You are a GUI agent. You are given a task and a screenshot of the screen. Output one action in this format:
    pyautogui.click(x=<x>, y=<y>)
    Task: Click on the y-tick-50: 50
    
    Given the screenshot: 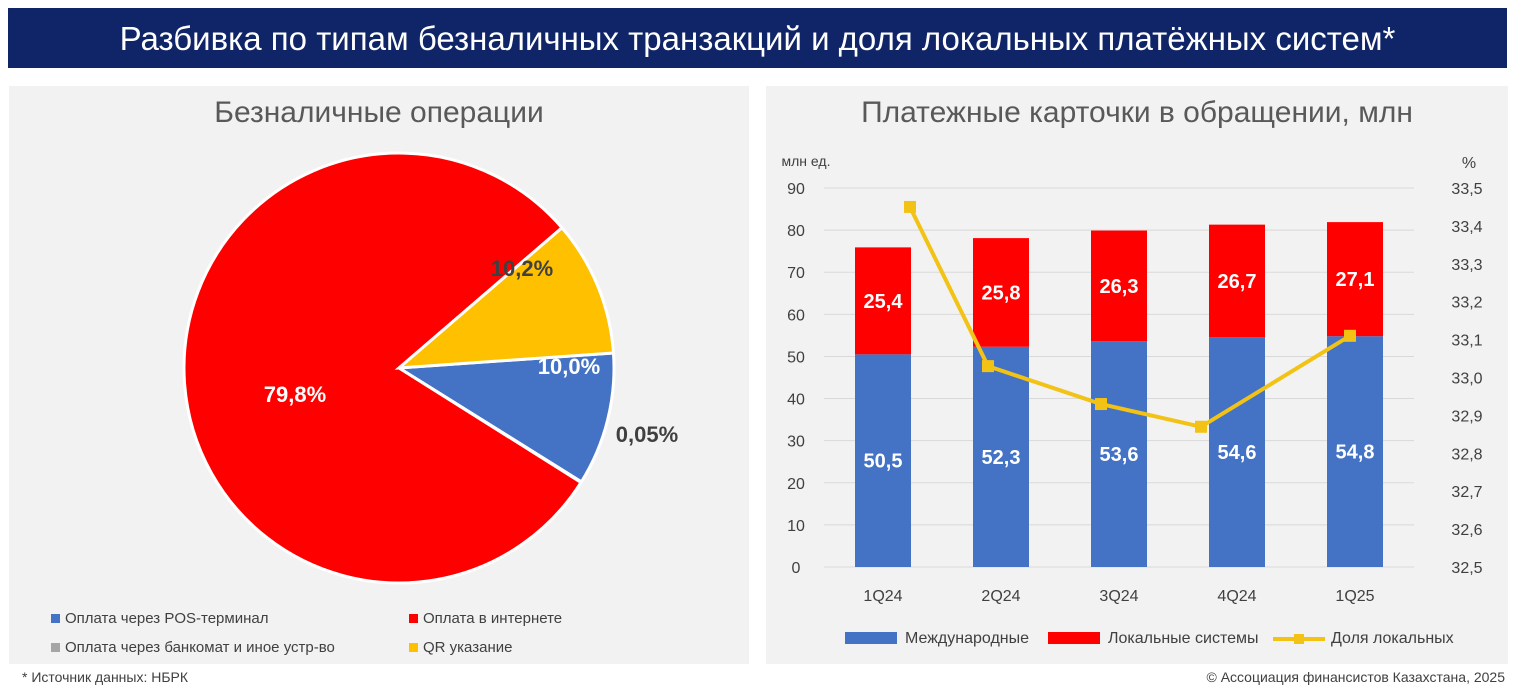 What is the action you would take?
    pyautogui.click(x=796, y=357)
    